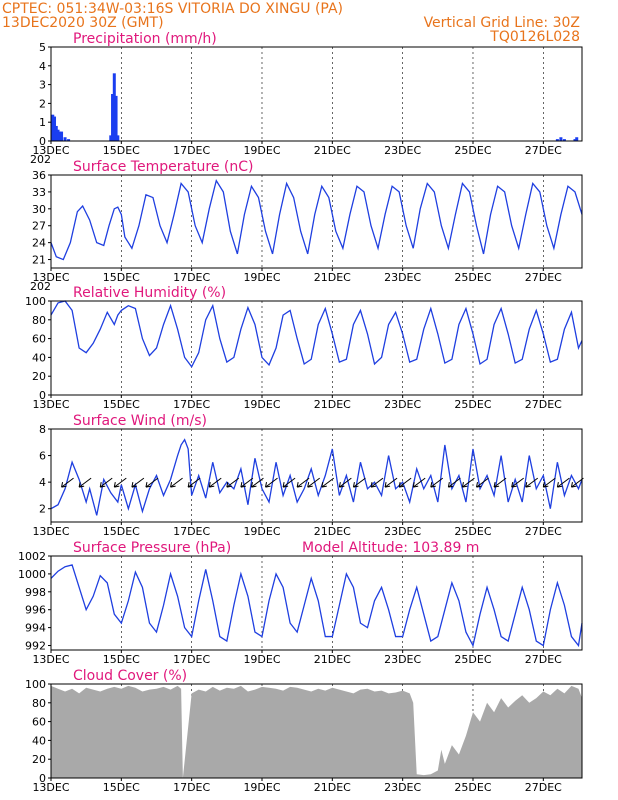 The width and height of the screenshot is (618, 800). What do you see at coordinates (39, 260) in the screenshot?
I see `y-tick-label: 21` at bounding box center [39, 260].